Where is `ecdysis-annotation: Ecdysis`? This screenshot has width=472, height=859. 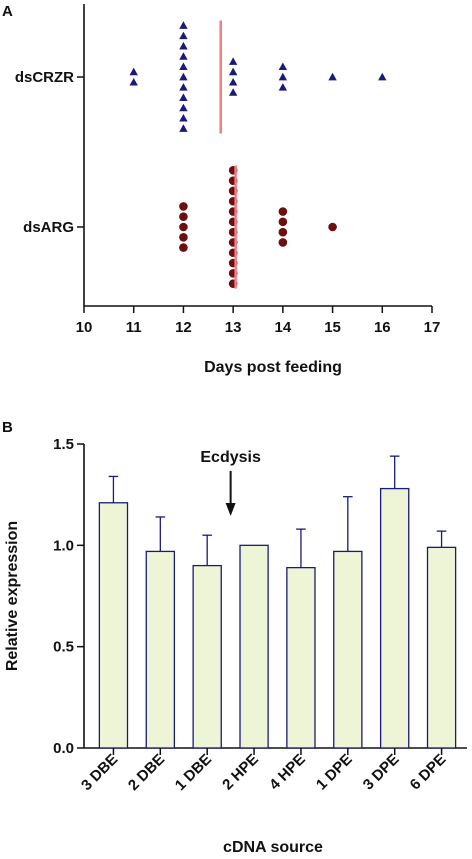
ecdysis-annotation: Ecdysis is located at coordinates (230, 457).